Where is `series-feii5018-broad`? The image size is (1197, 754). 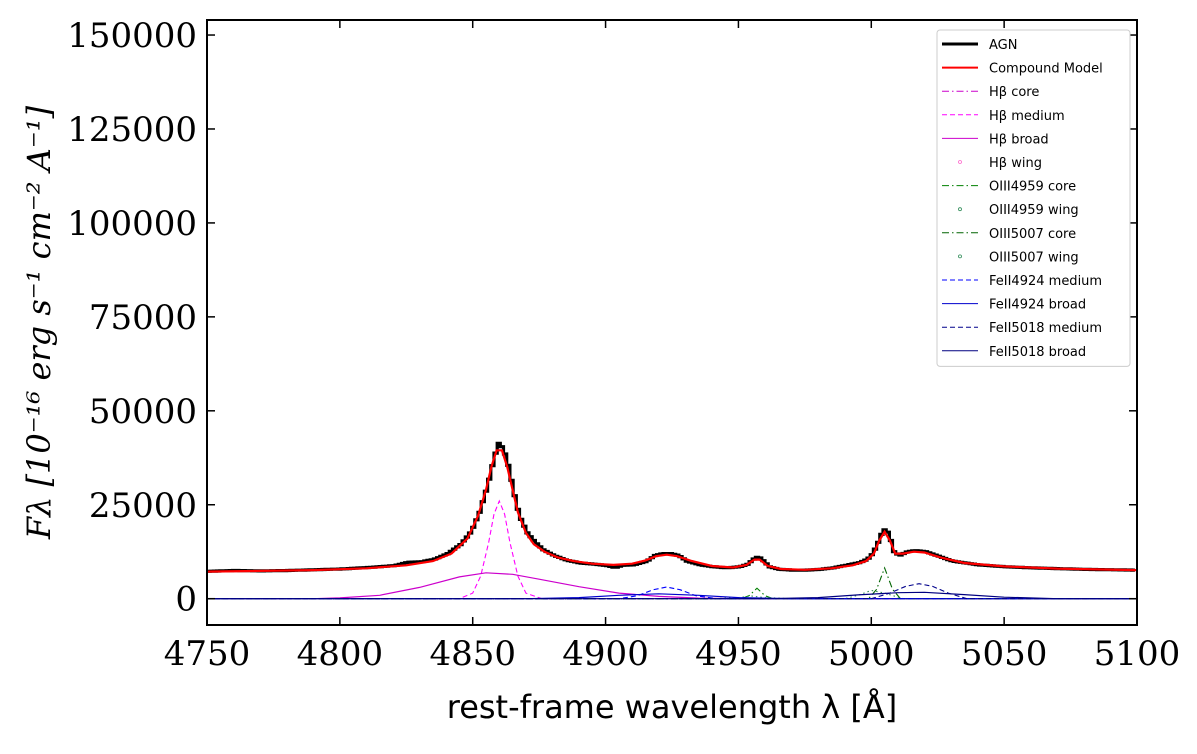
series-feii5018-broad is located at coordinates (672, 595).